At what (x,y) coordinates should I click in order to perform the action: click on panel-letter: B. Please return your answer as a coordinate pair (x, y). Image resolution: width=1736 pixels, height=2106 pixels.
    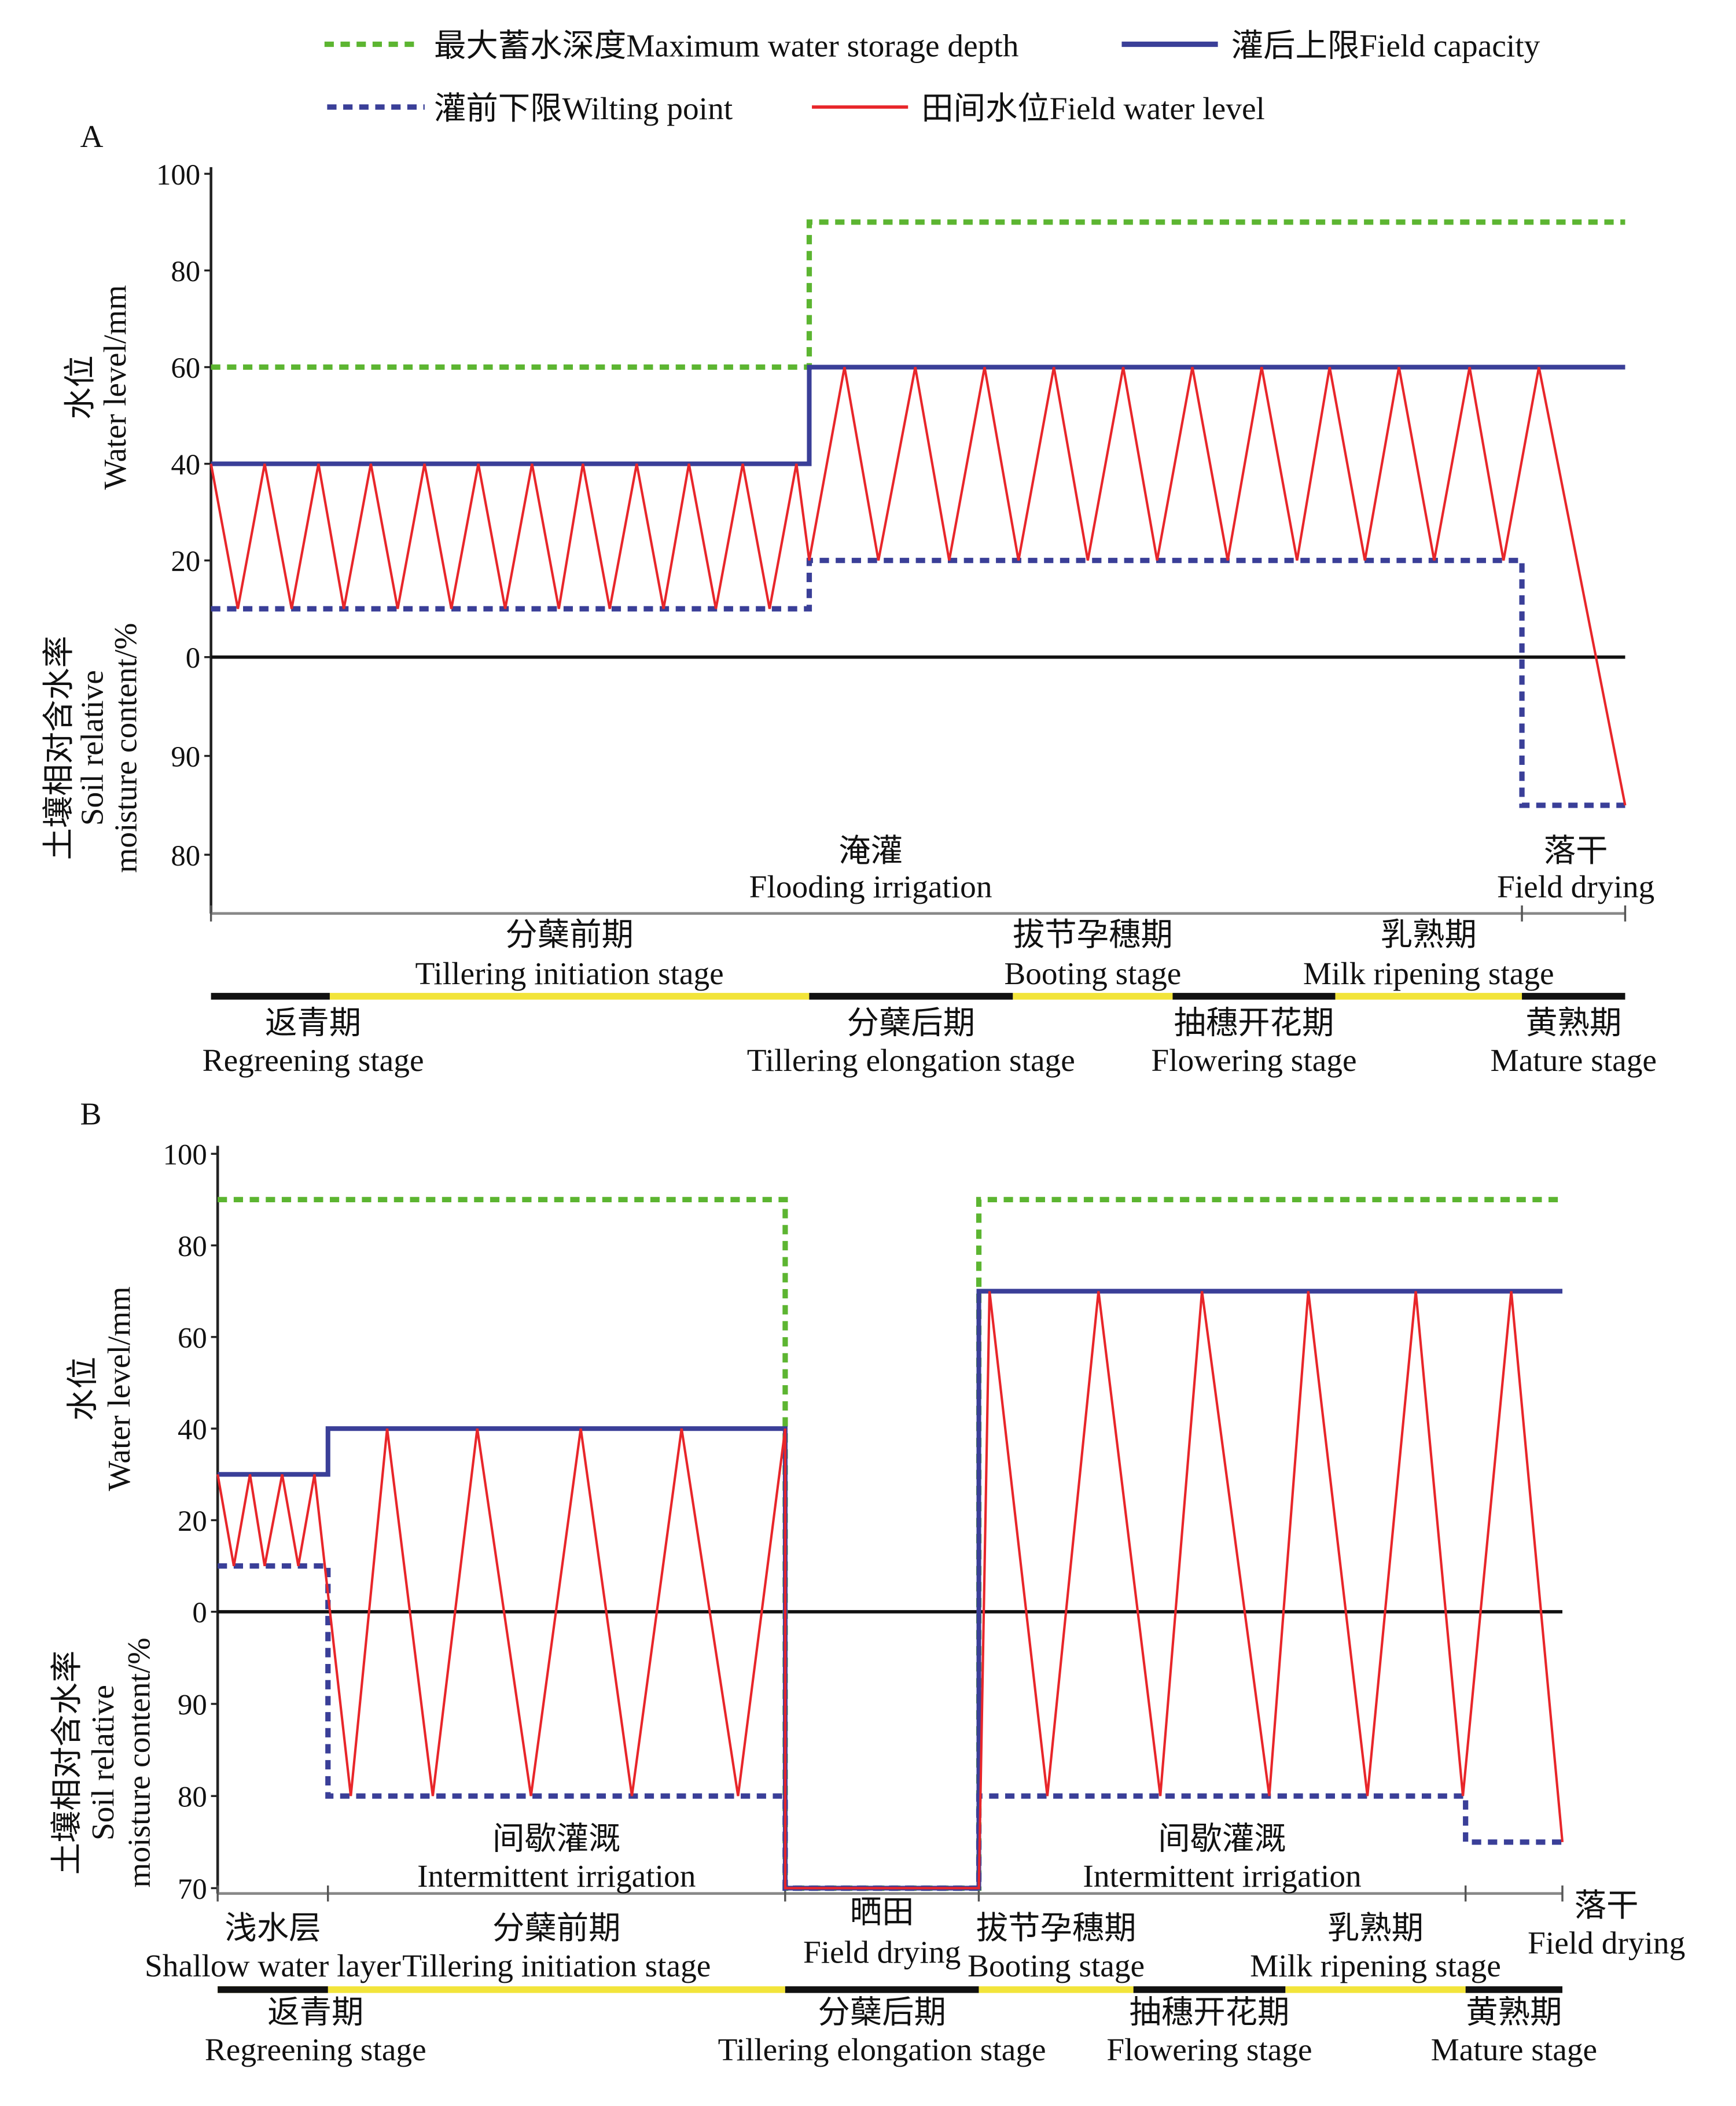
    Looking at the image, I should click on (90, 1113).